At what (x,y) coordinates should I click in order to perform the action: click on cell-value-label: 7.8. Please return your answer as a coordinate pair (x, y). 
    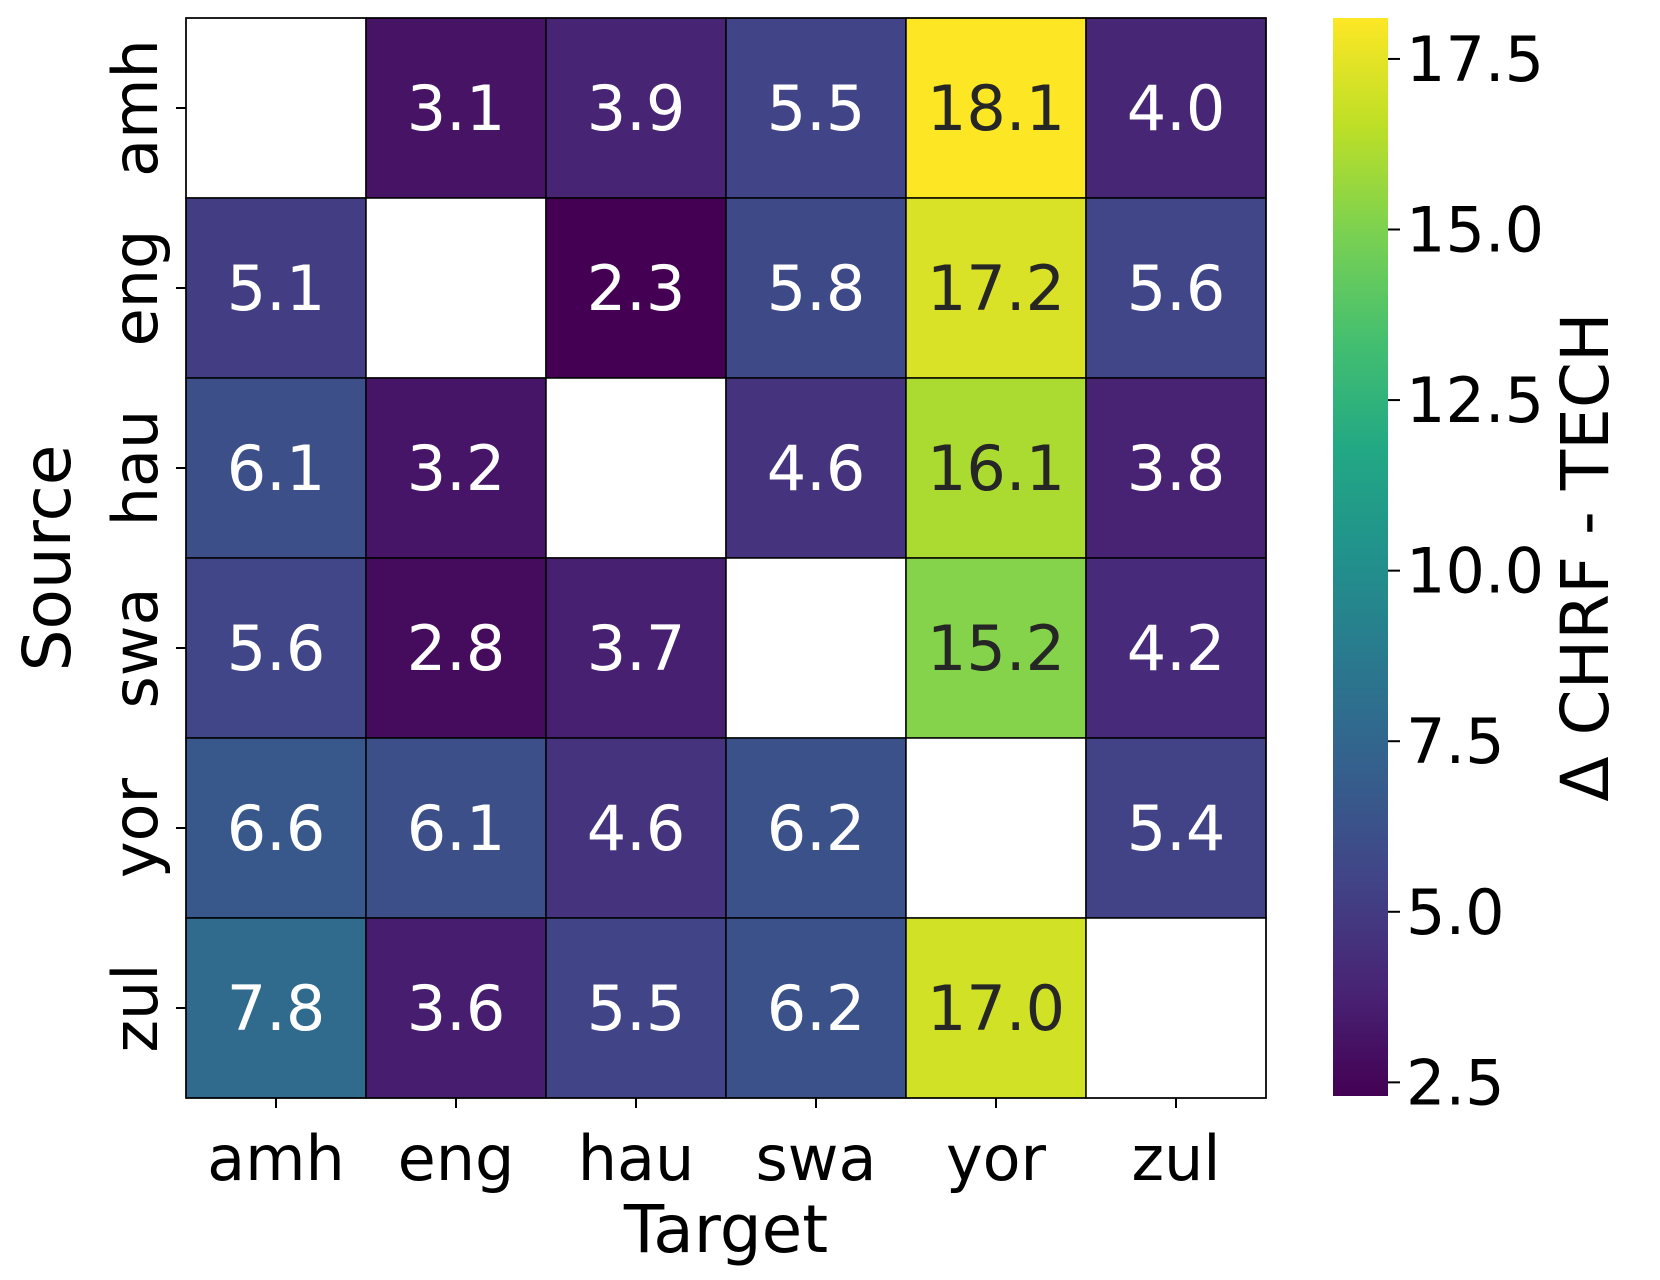
    Looking at the image, I should click on (276, 1008).